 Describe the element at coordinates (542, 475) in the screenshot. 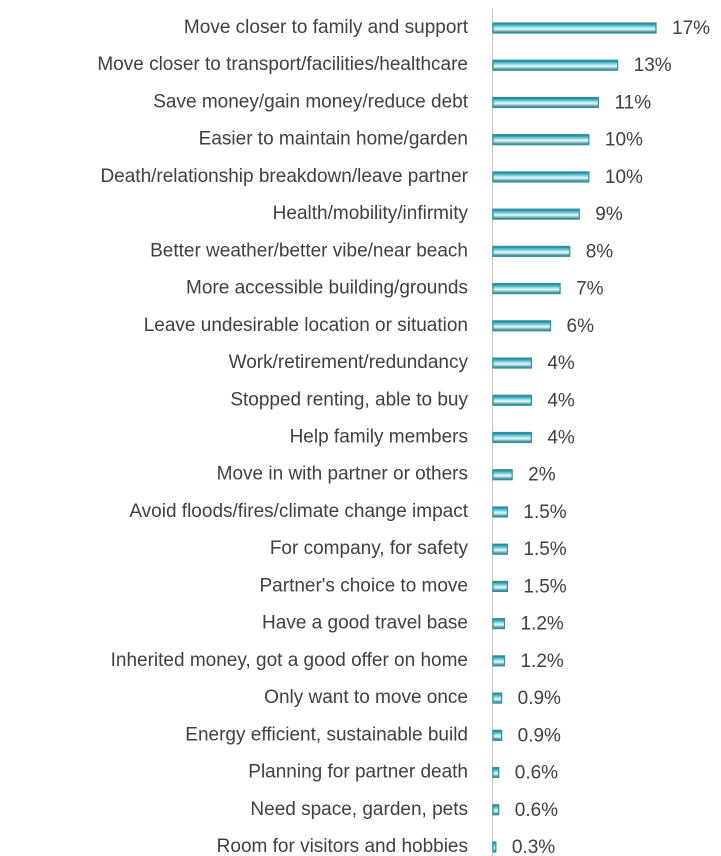

I see `value-label: 2%` at that location.